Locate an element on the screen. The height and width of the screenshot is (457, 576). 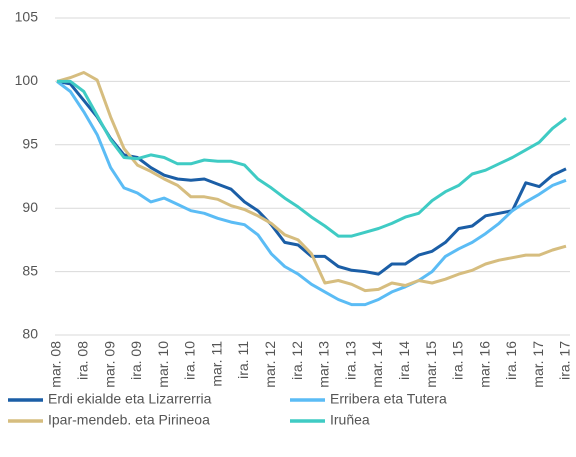
x-tick-label: mar. 12 is located at coordinates (270, 364).